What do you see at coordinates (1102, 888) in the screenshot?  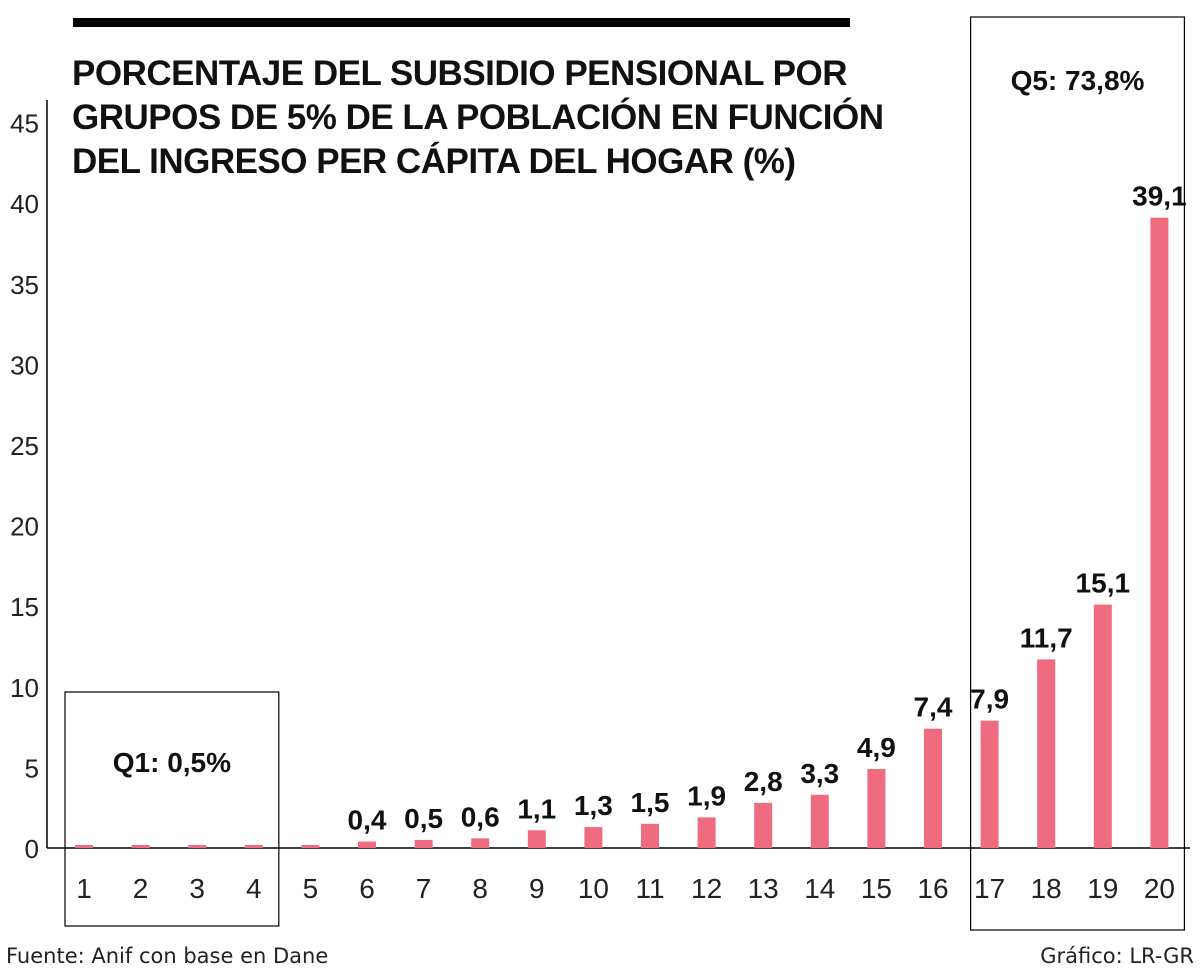 I see `x-tick-label: 19` at bounding box center [1102, 888].